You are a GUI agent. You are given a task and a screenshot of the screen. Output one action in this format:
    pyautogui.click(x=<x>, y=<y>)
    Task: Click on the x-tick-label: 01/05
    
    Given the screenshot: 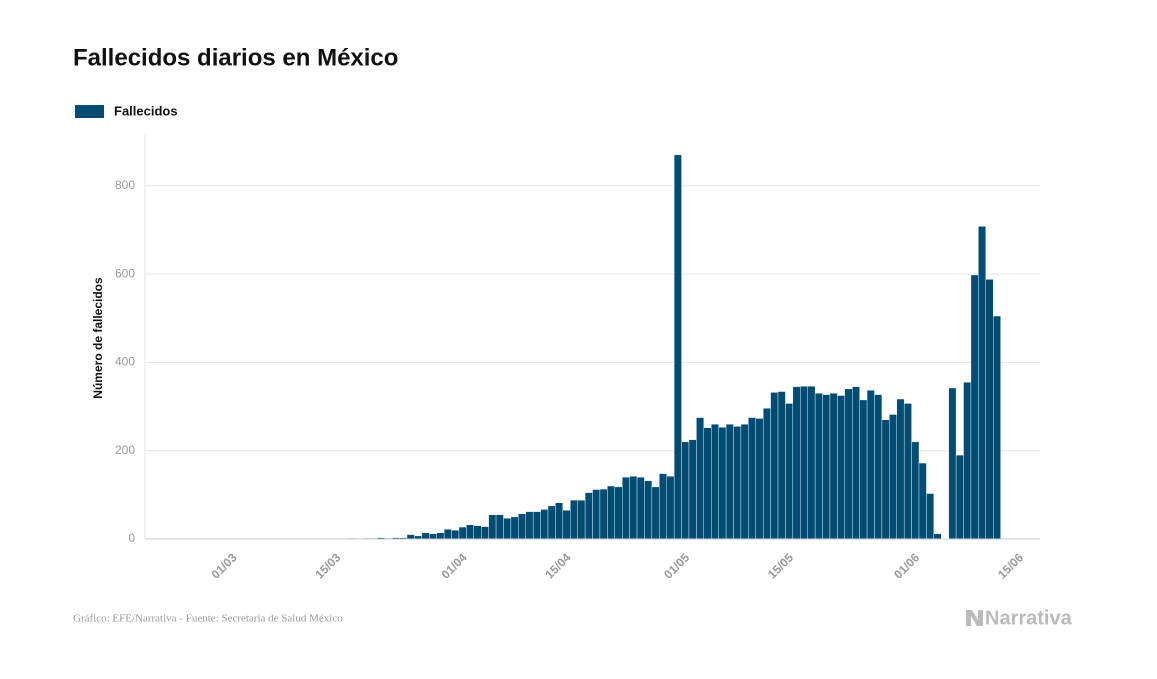 What is the action you would take?
    pyautogui.click(x=676, y=565)
    